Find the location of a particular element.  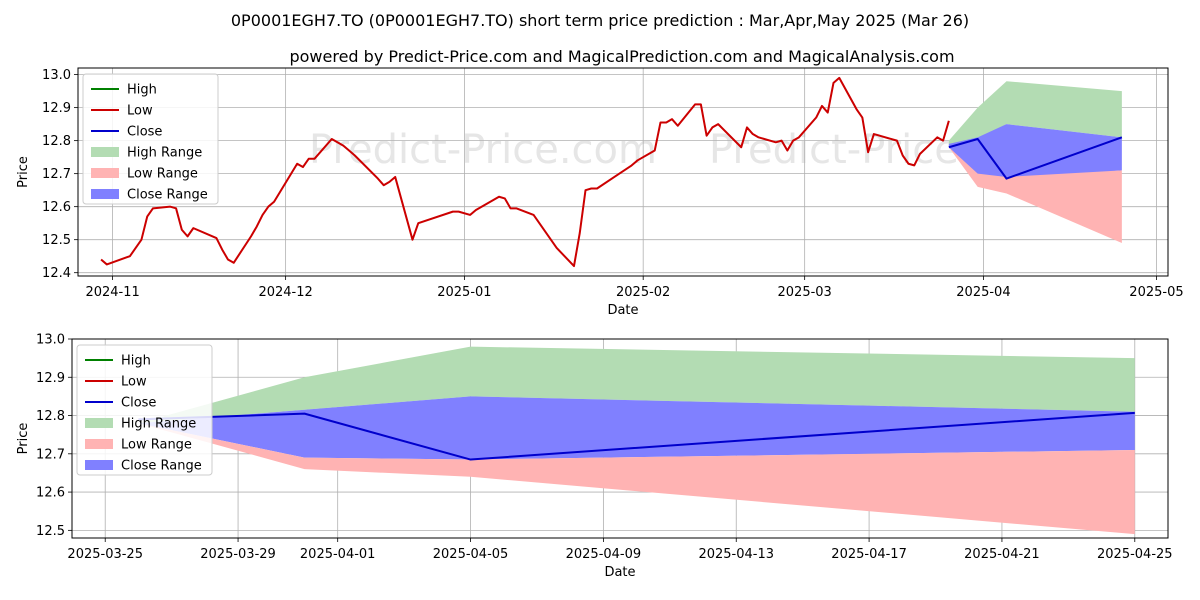

x-tick-label: 2025-04-01 is located at coordinates (338, 554).